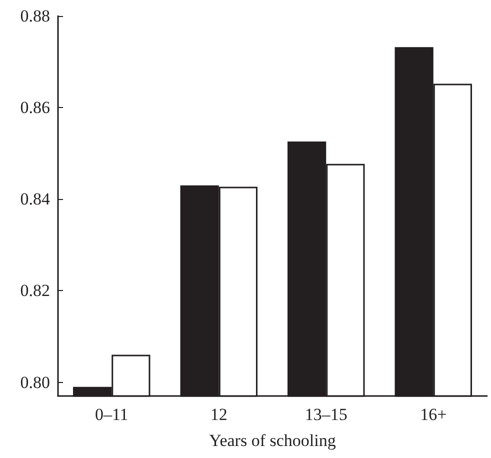  What do you see at coordinates (35, 16) in the screenshot?
I see `y-tick-label: 0.88` at bounding box center [35, 16].